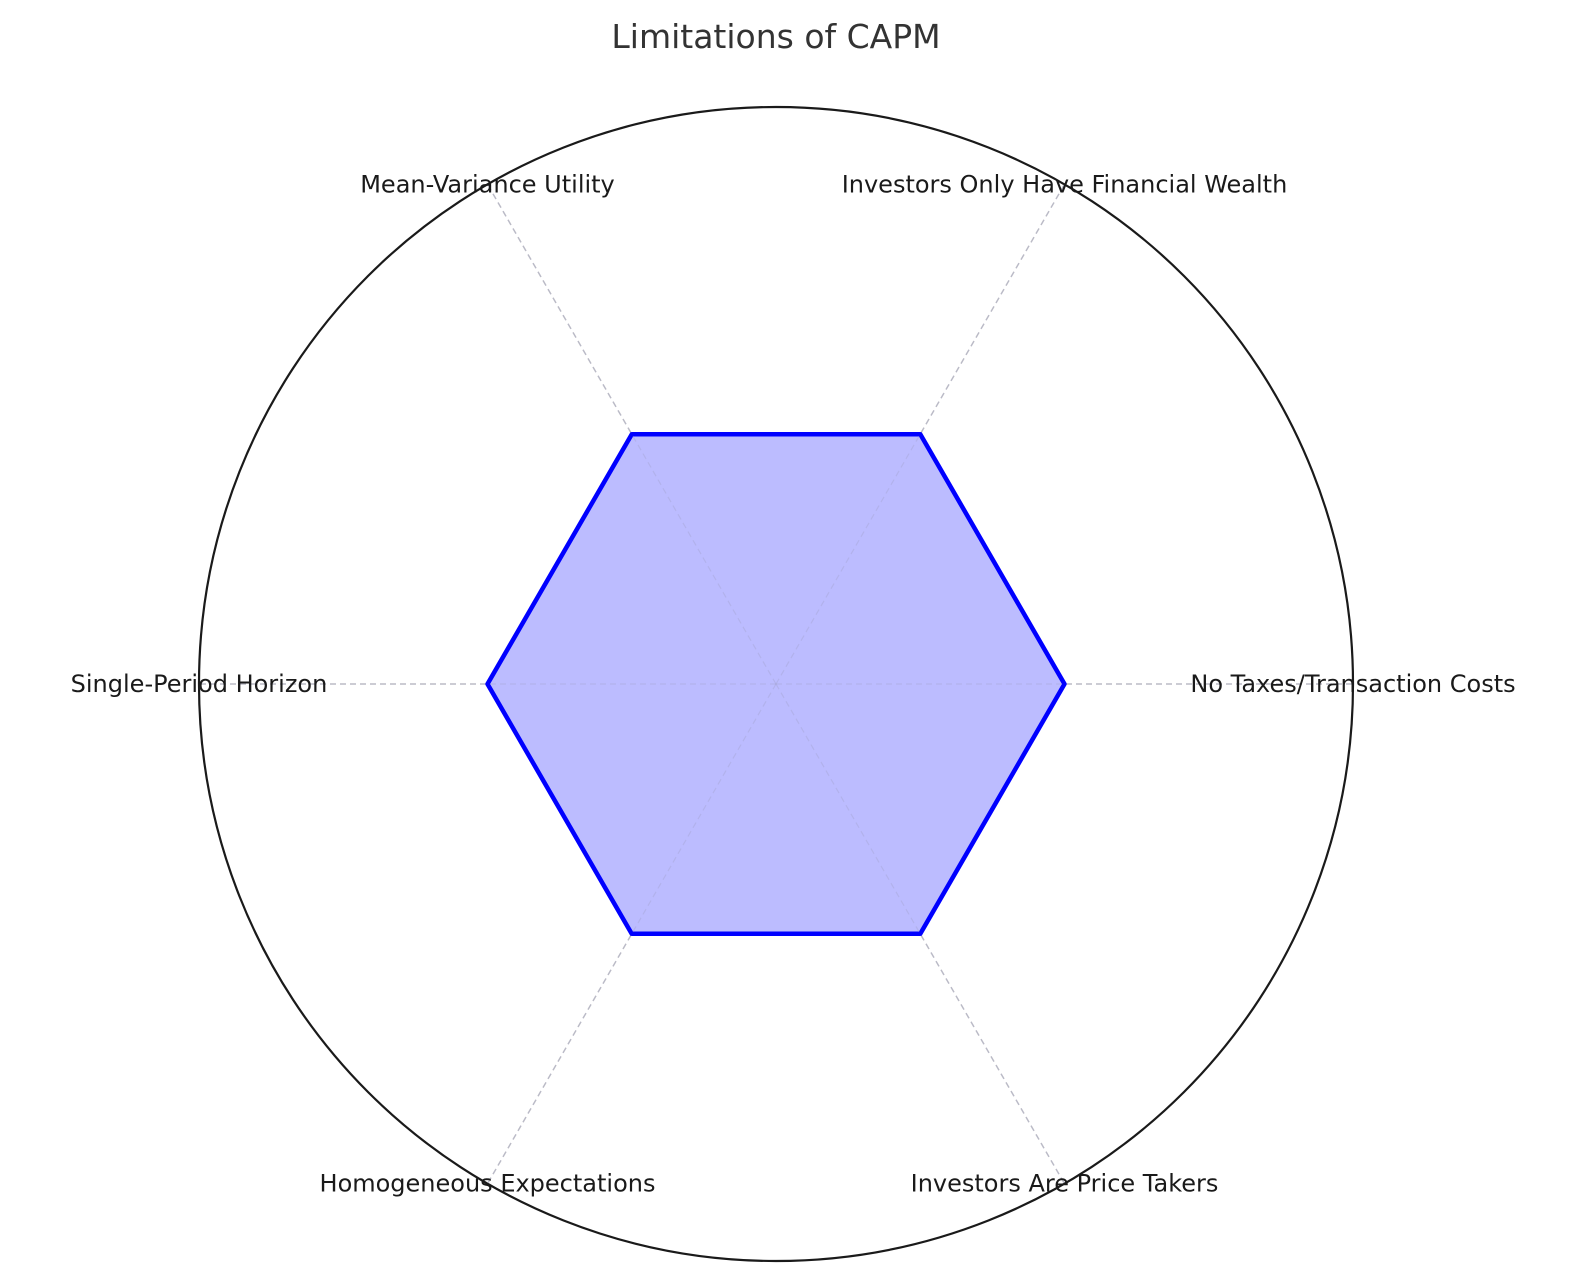 The height and width of the screenshot is (1282, 1588). What do you see at coordinates (1352, 684) in the screenshot?
I see `axis-label-no-taxes-transaction-costs: No Taxes/Transaction Costs` at bounding box center [1352, 684].